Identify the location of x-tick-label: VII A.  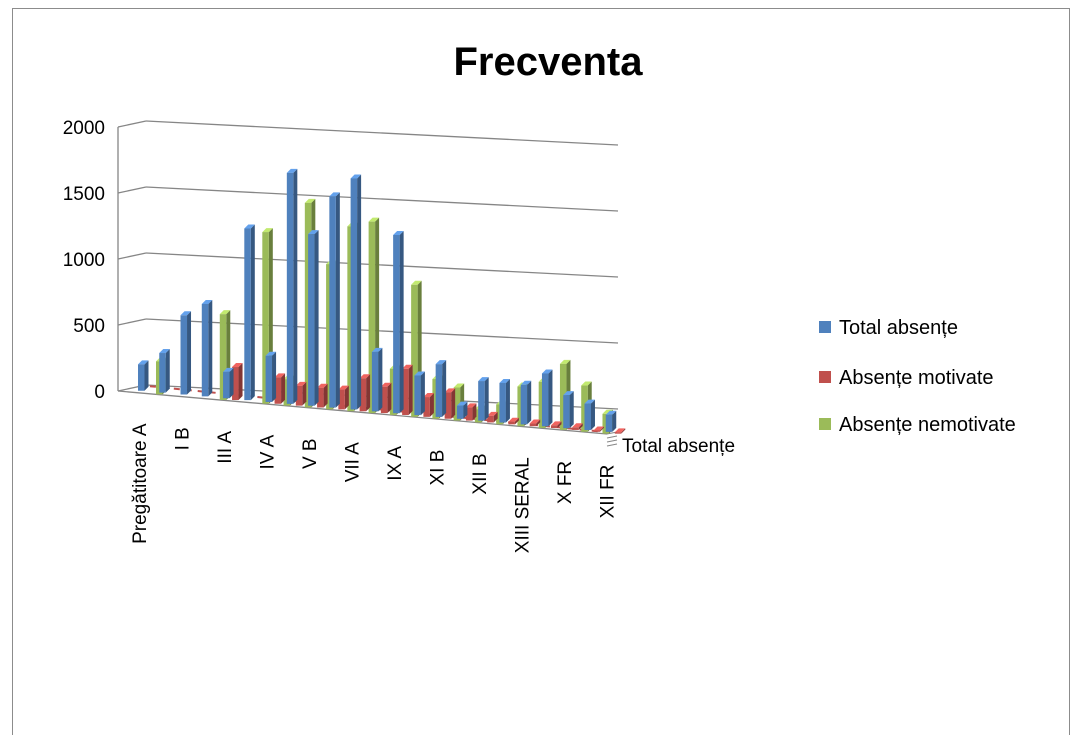
(353, 462).